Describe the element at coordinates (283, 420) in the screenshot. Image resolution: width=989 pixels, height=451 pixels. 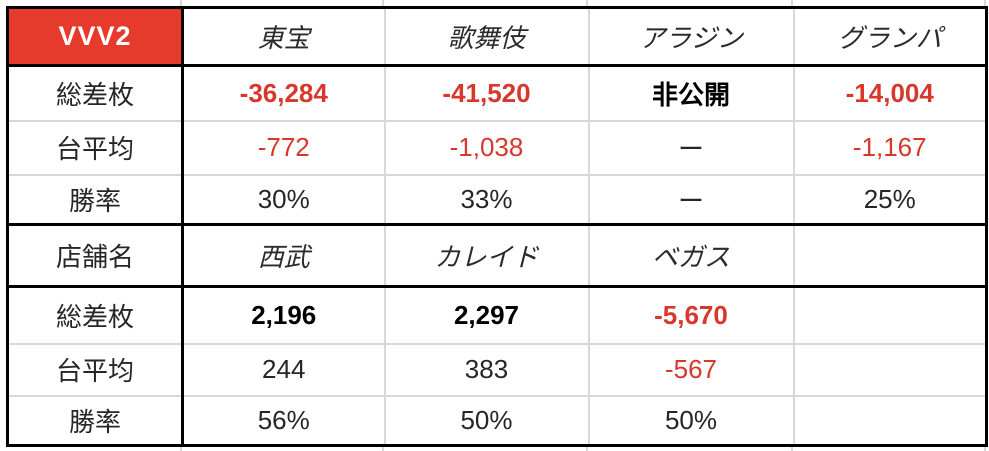
I see `value-cell: 56%` at that location.